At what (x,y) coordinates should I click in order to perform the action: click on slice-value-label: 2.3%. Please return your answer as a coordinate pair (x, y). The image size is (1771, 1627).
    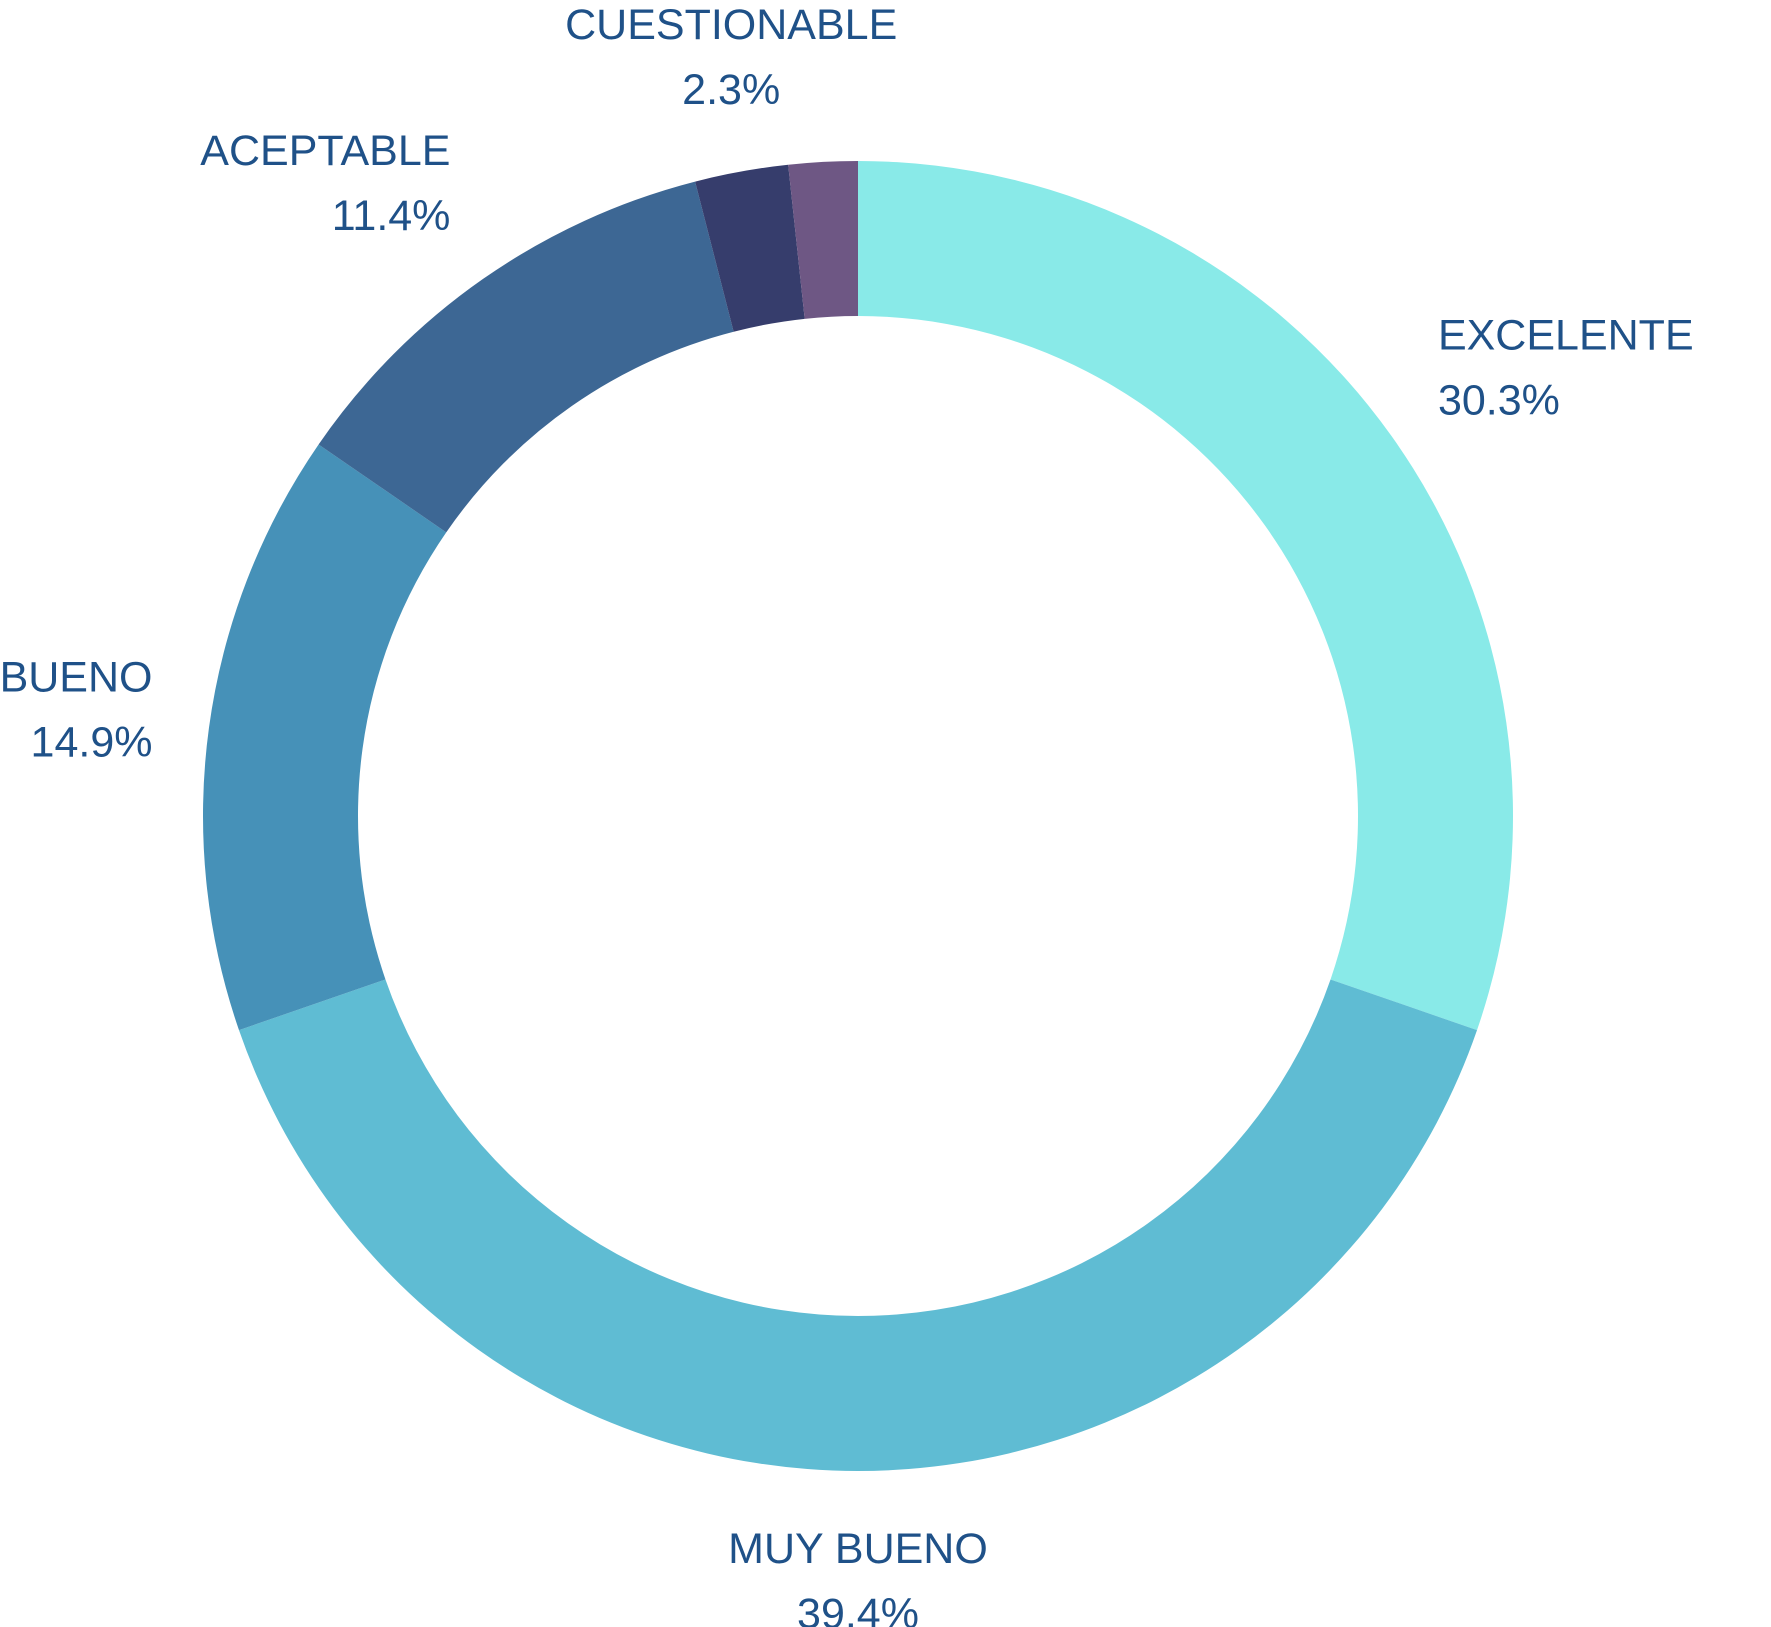
    Looking at the image, I should click on (731, 90).